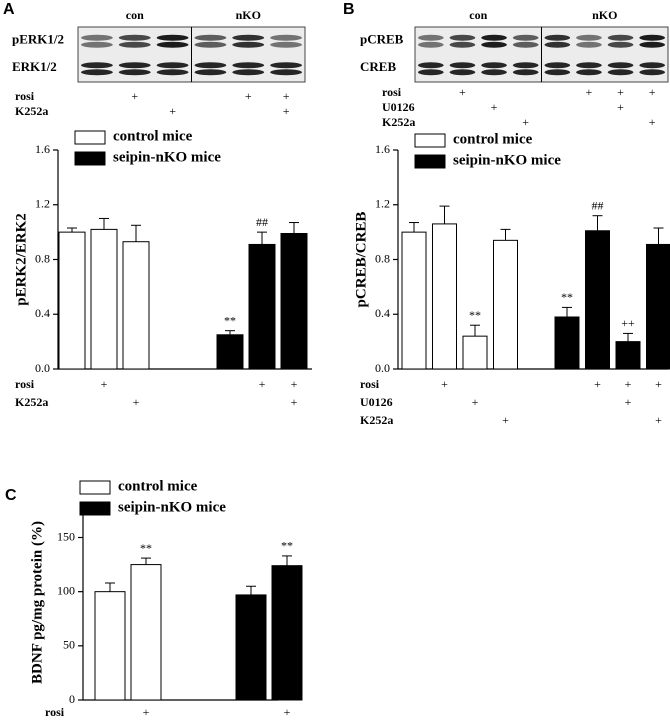 The image size is (670, 720). Describe the element at coordinates (42, 368) in the screenshot. I see `y-tick-label: 0.0` at that location.